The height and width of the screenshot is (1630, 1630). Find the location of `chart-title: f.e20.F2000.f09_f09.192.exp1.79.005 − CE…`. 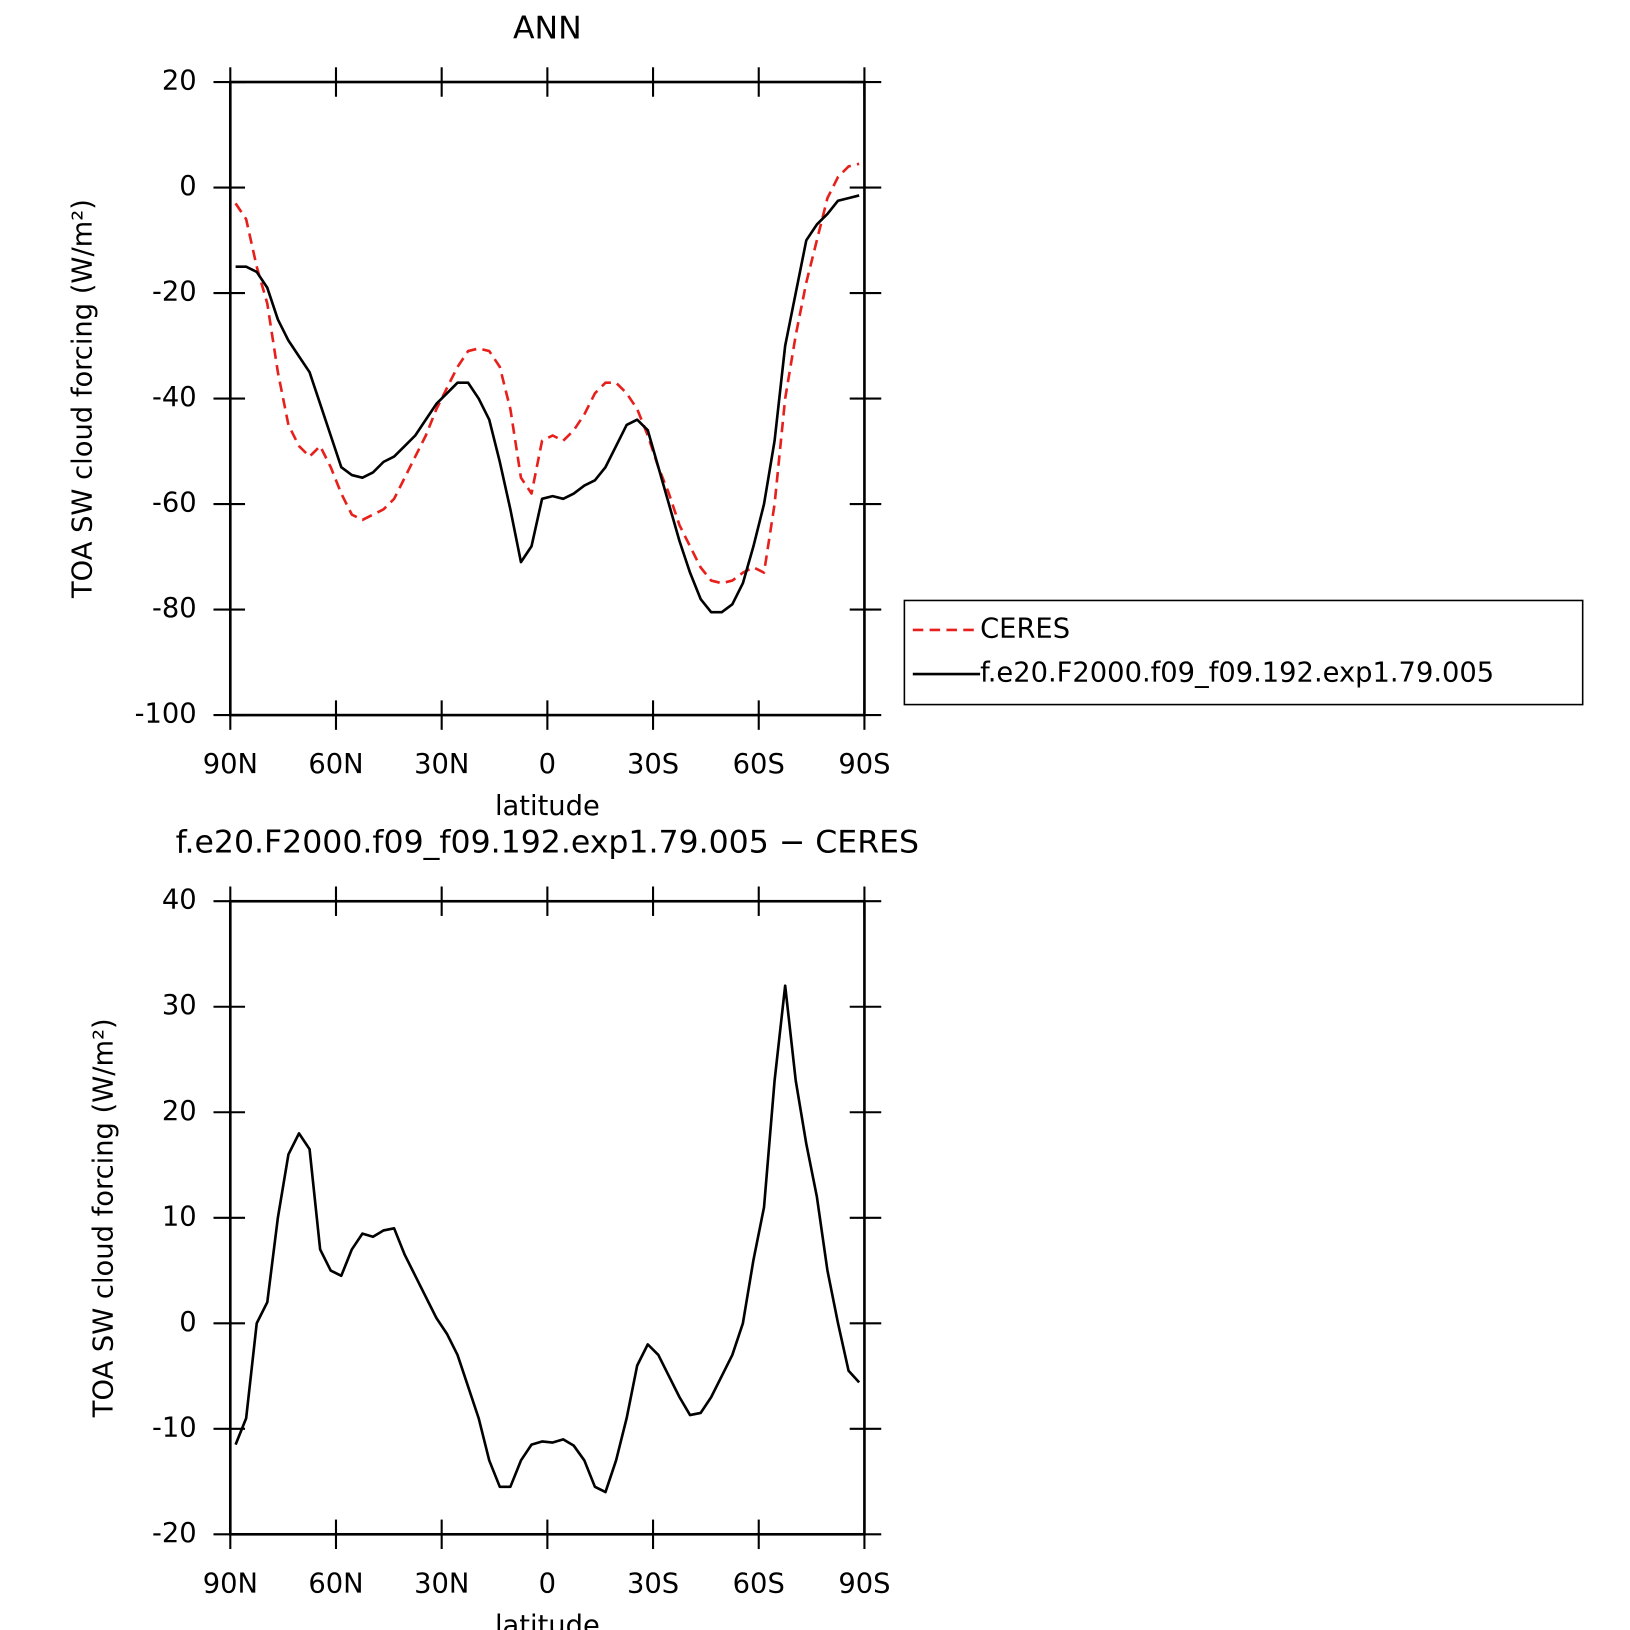

chart-title: f.e20.F2000.f09_f09.192.exp1.79.005 − CE… is located at coordinates (547, 842).